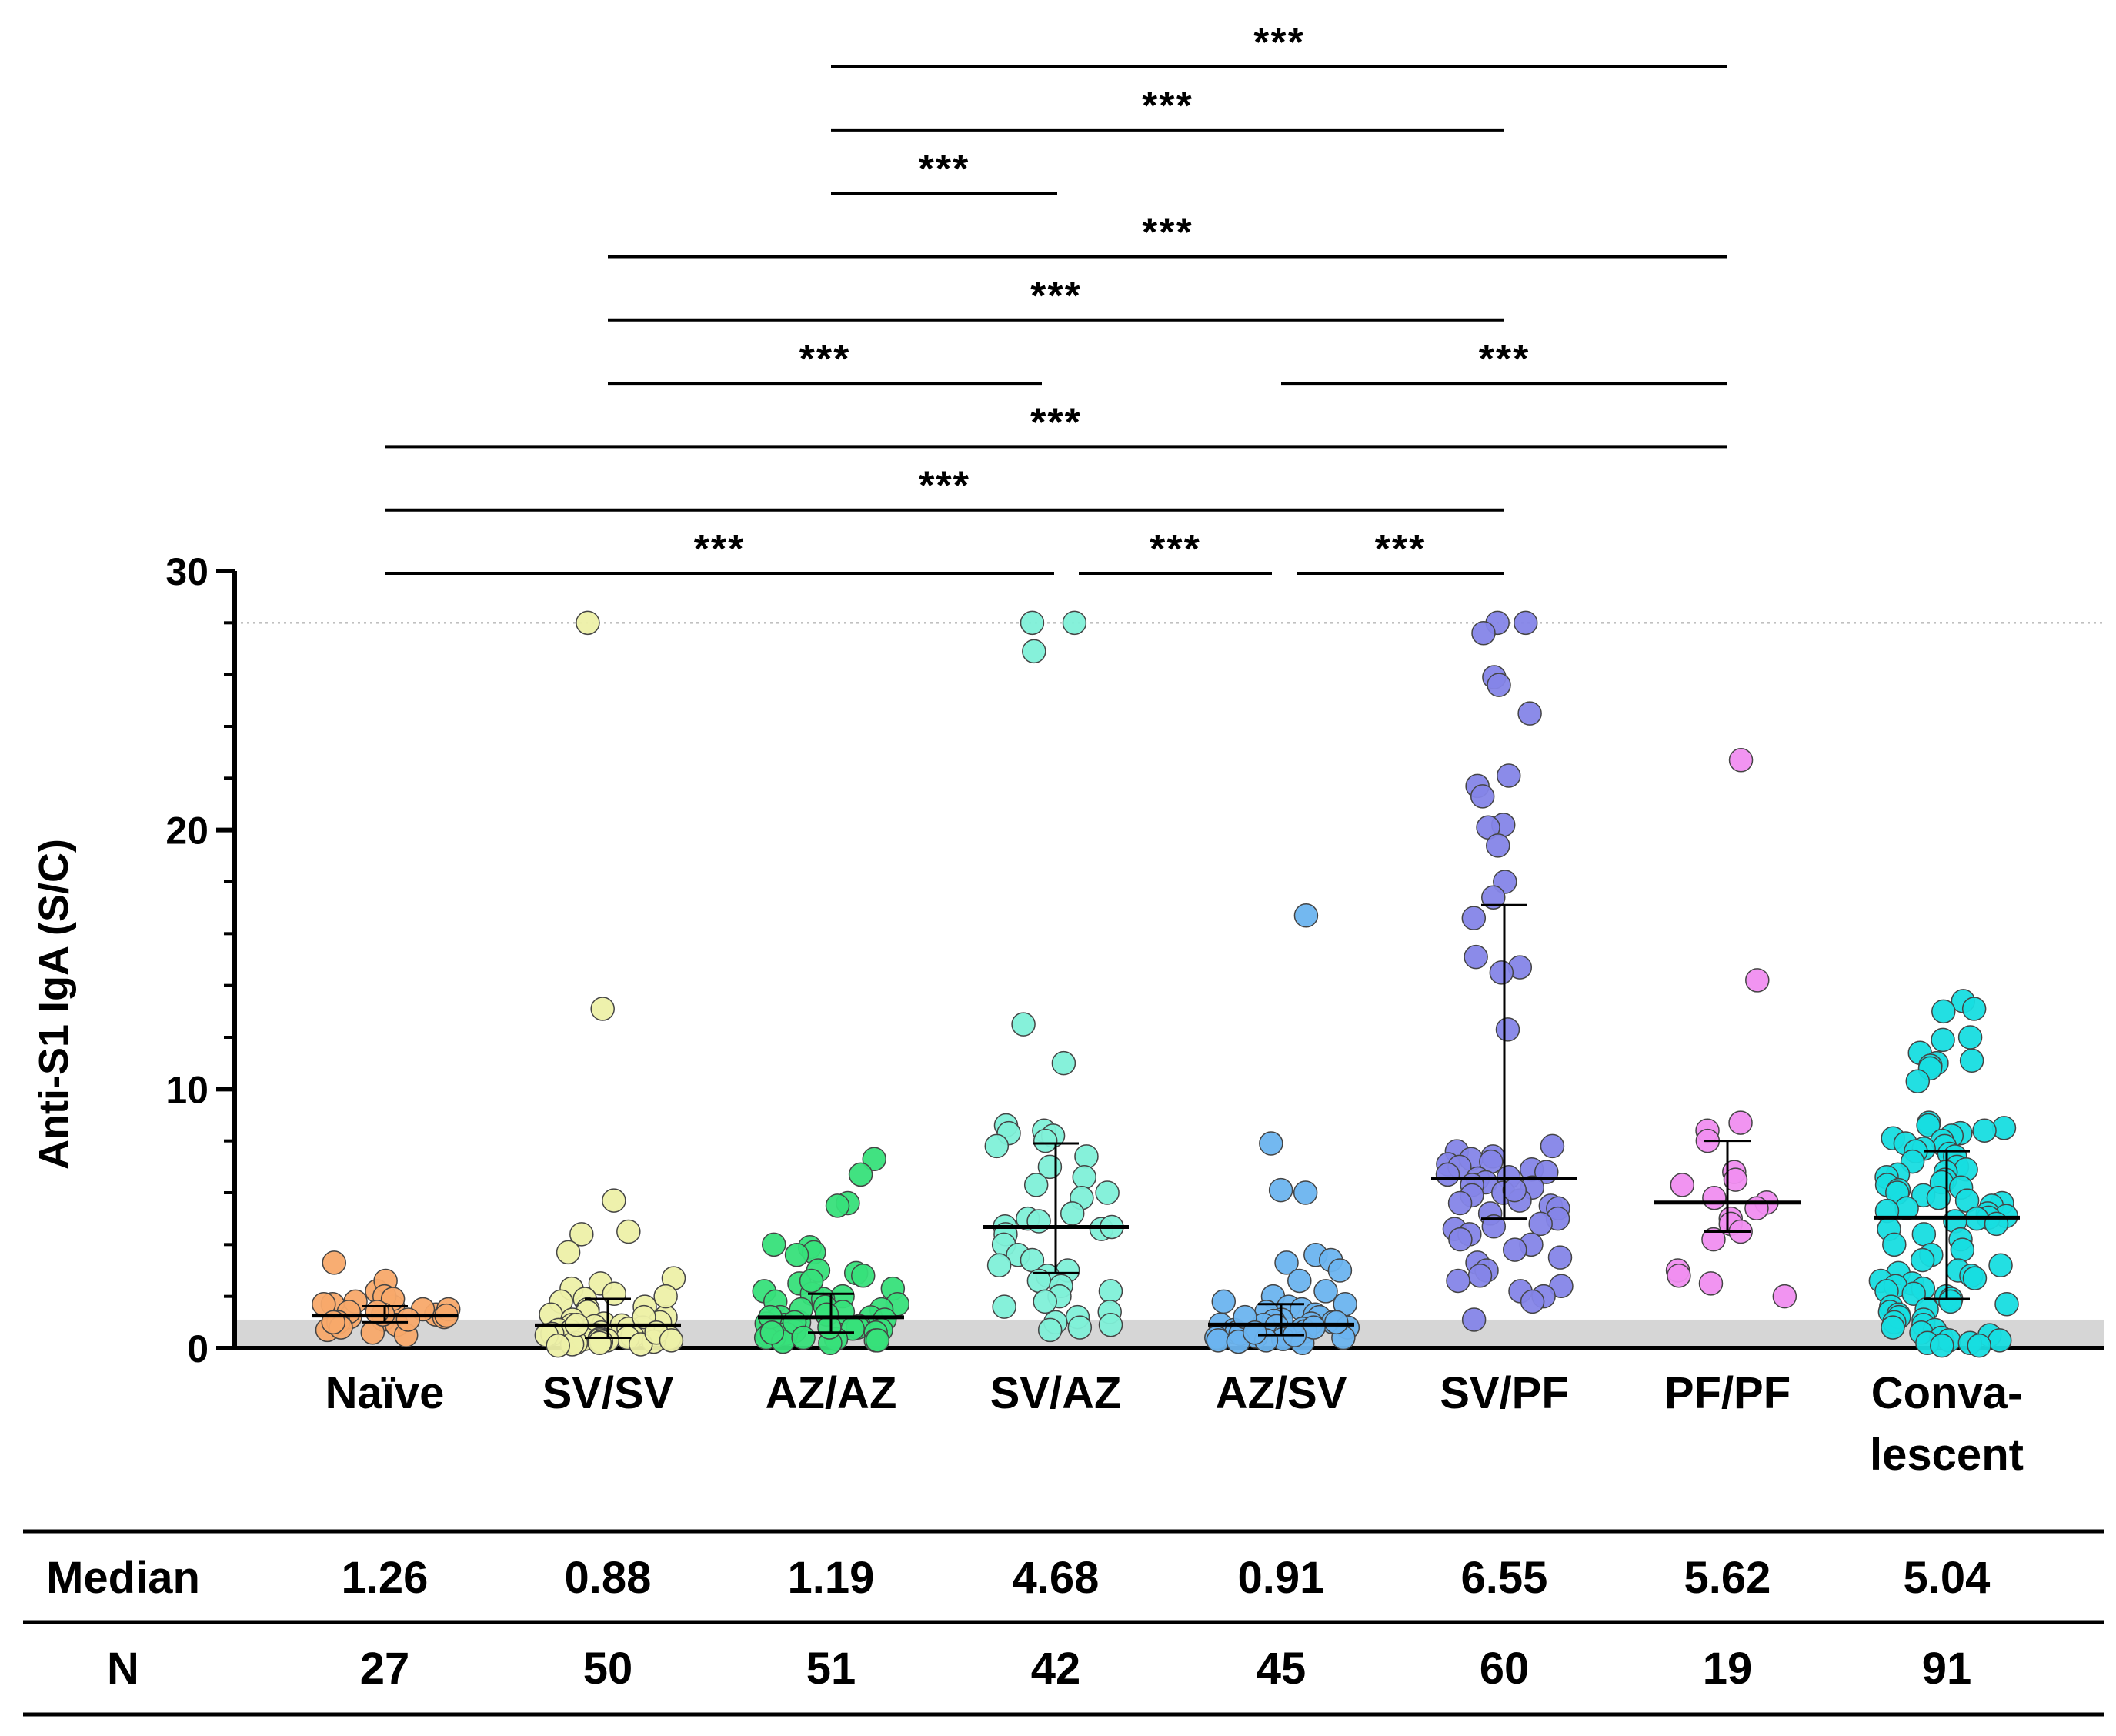 This screenshot has width=2116, height=1736. I want to click on y-tick-label: 0, so click(198, 1348).